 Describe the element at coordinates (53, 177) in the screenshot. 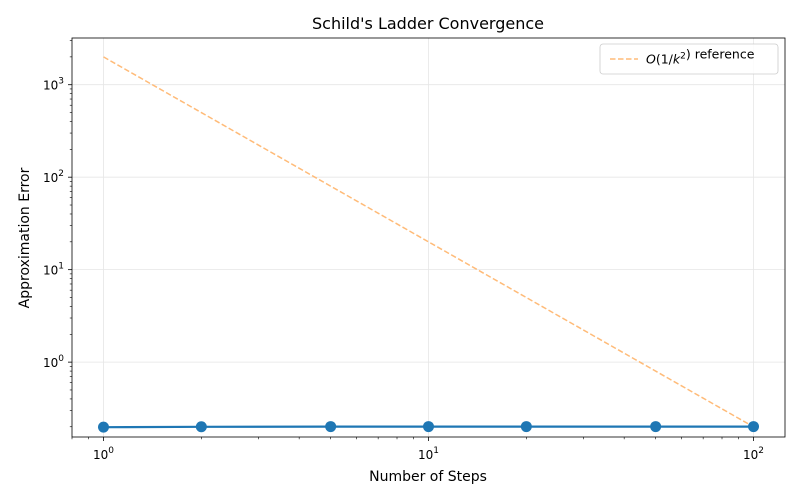

I see `y-tick-label: 10²` at that location.